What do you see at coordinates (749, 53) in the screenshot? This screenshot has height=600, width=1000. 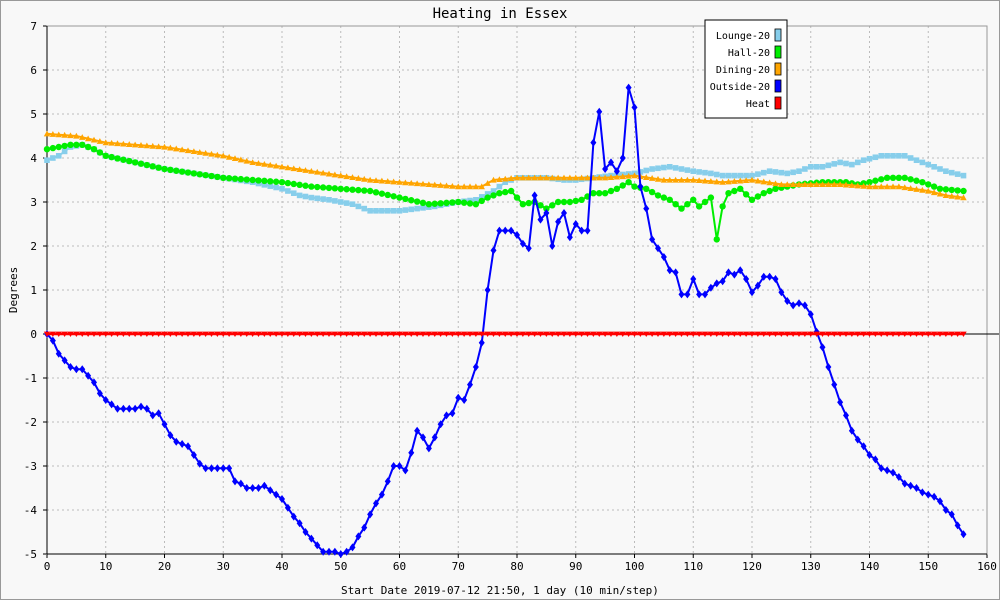 I see `legend-label-hall-20: Hall-20` at bounding box center [749, 53].